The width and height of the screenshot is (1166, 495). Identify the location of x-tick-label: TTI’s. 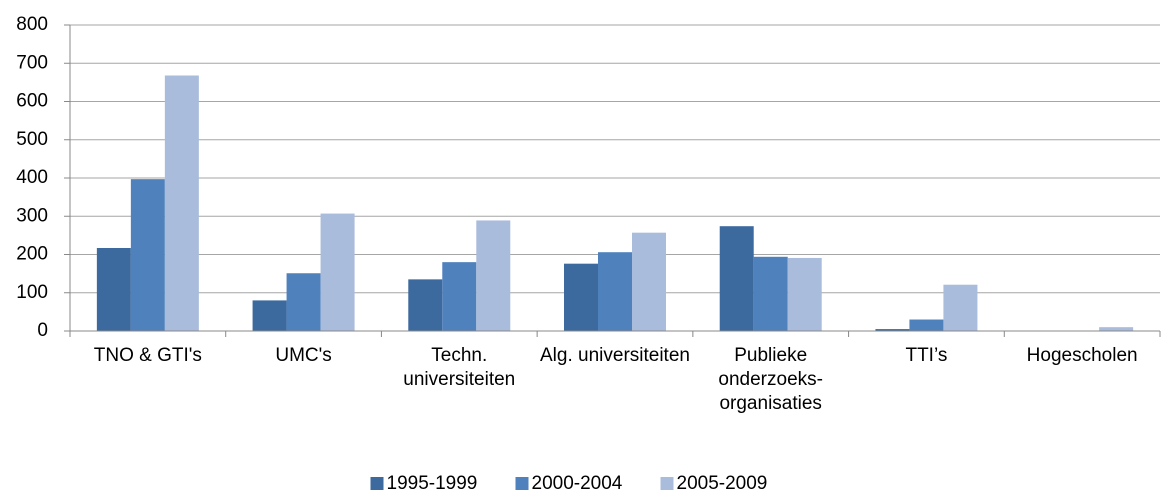
(926, 355).